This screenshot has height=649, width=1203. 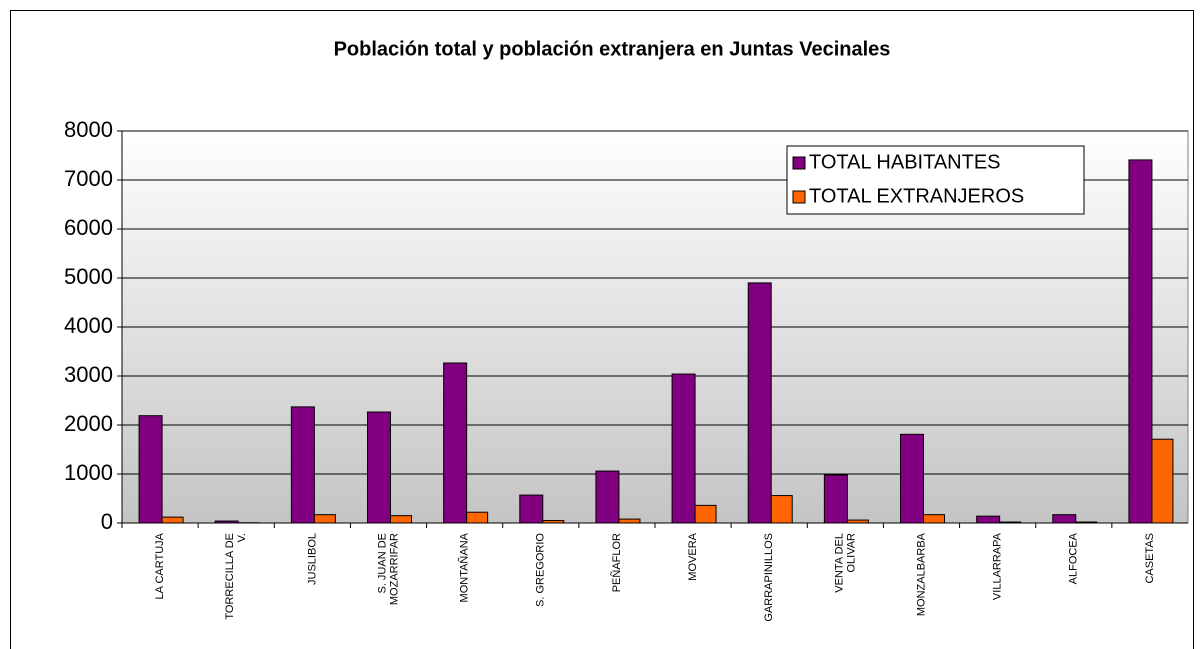 I want to click on y-tick-label: 4000, so click(x=88, y=325).